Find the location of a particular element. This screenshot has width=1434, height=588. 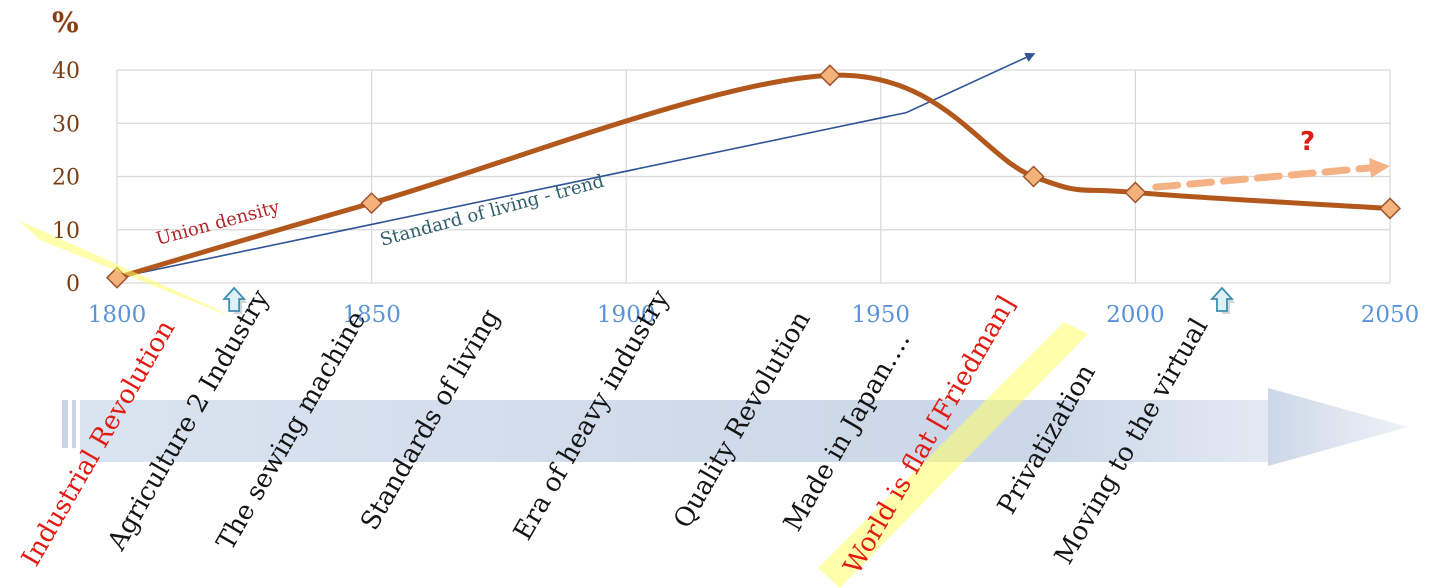

up-arrow-1823-icon is located at coordinates (235, 300).